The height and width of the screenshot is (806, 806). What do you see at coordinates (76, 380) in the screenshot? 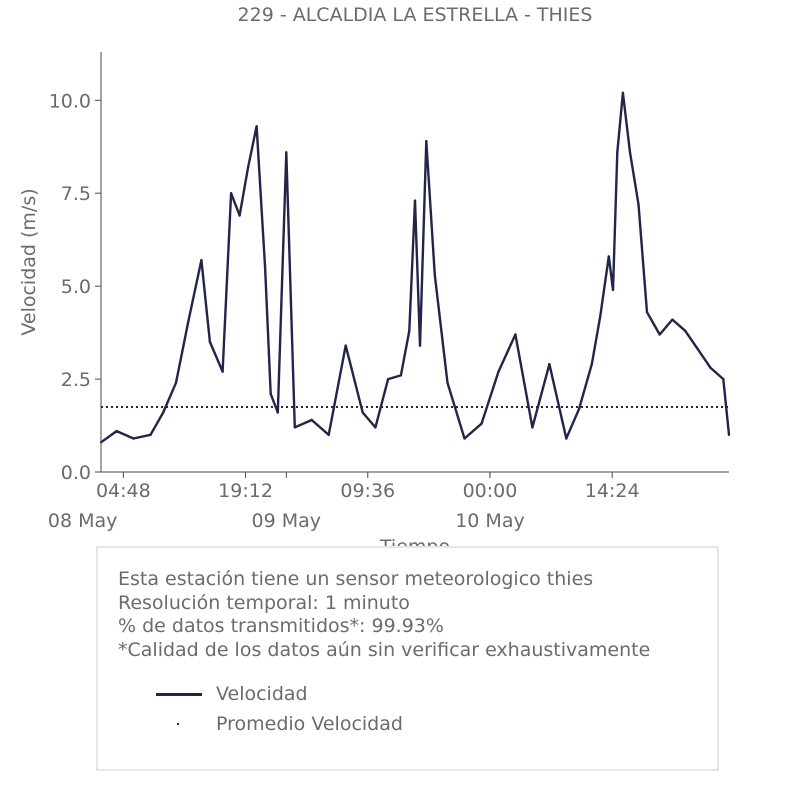
I see `y-tick-label: 2.5` at bounding box center [76, 380].